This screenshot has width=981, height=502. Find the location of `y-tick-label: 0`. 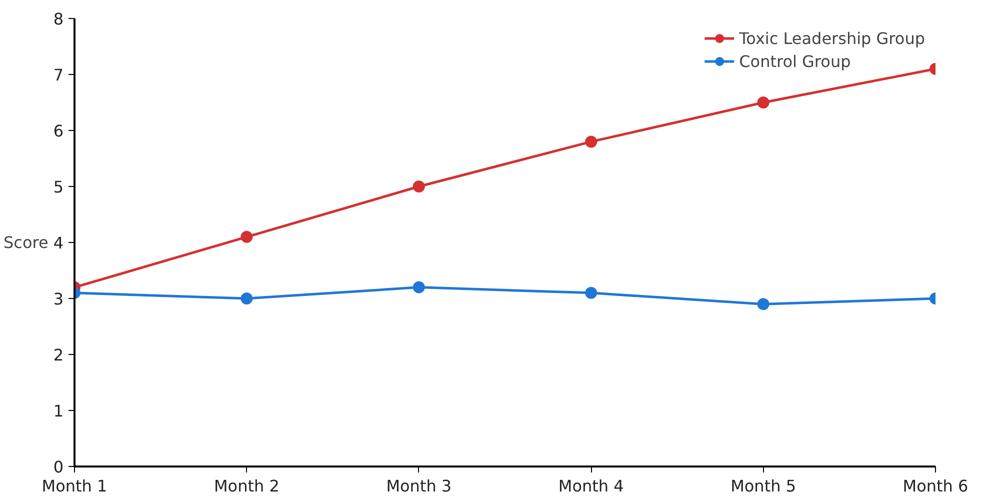

y-tick-label: 0 is located at coordinates (58, 467).